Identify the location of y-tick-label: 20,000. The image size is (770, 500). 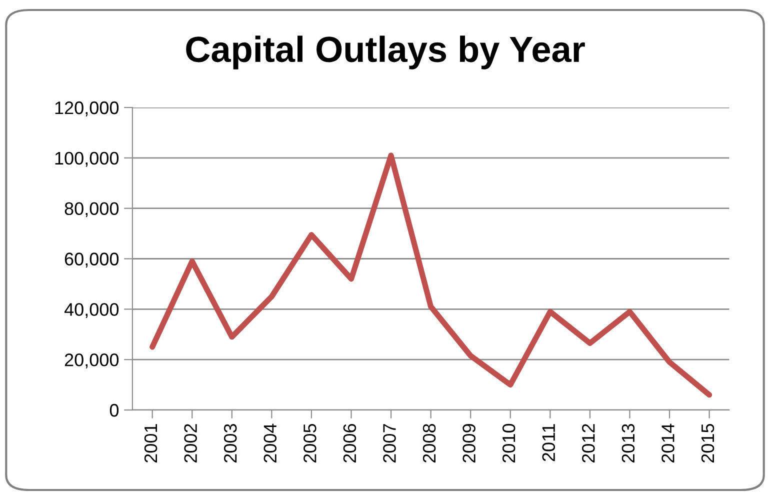
(91, 361).